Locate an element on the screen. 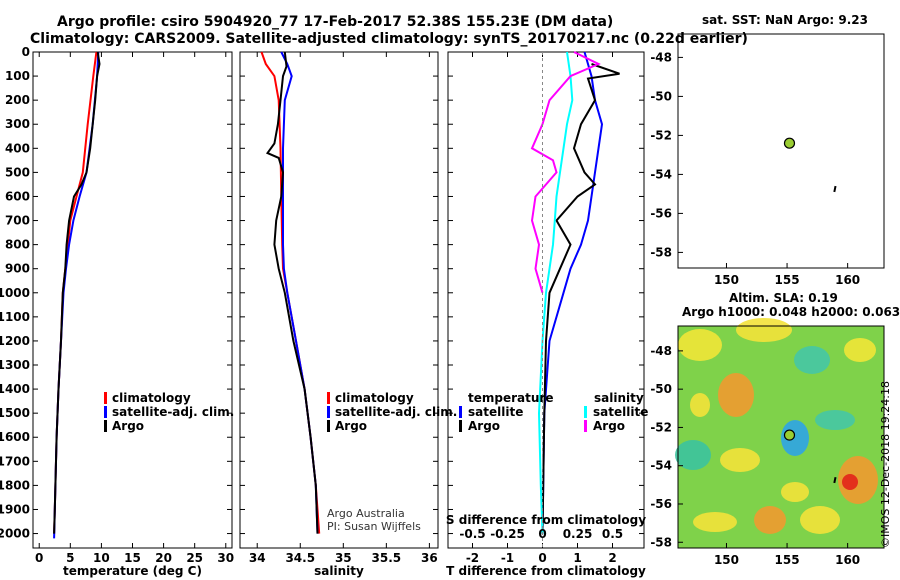  y-tick-label: 2000 is located at coordinates (15, 534).